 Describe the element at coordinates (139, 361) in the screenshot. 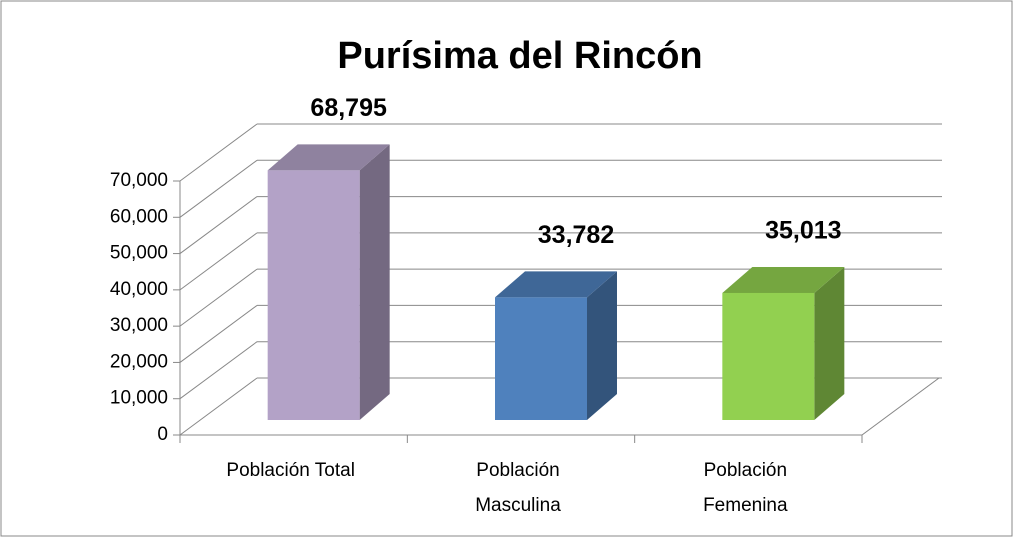

I see `y-tick-label: 20,000` at that location.